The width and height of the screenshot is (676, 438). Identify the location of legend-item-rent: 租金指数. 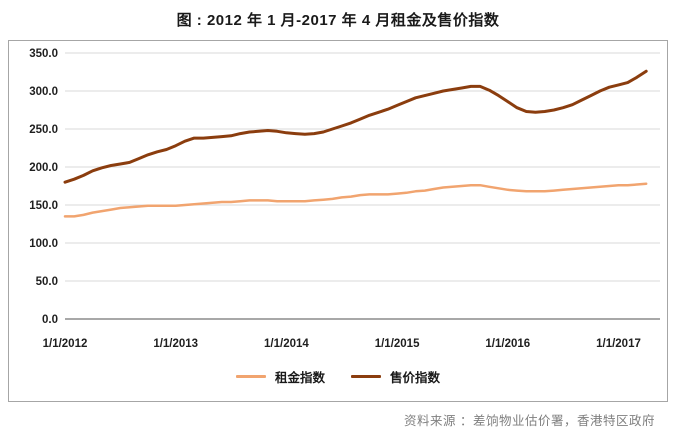
(280, 376).